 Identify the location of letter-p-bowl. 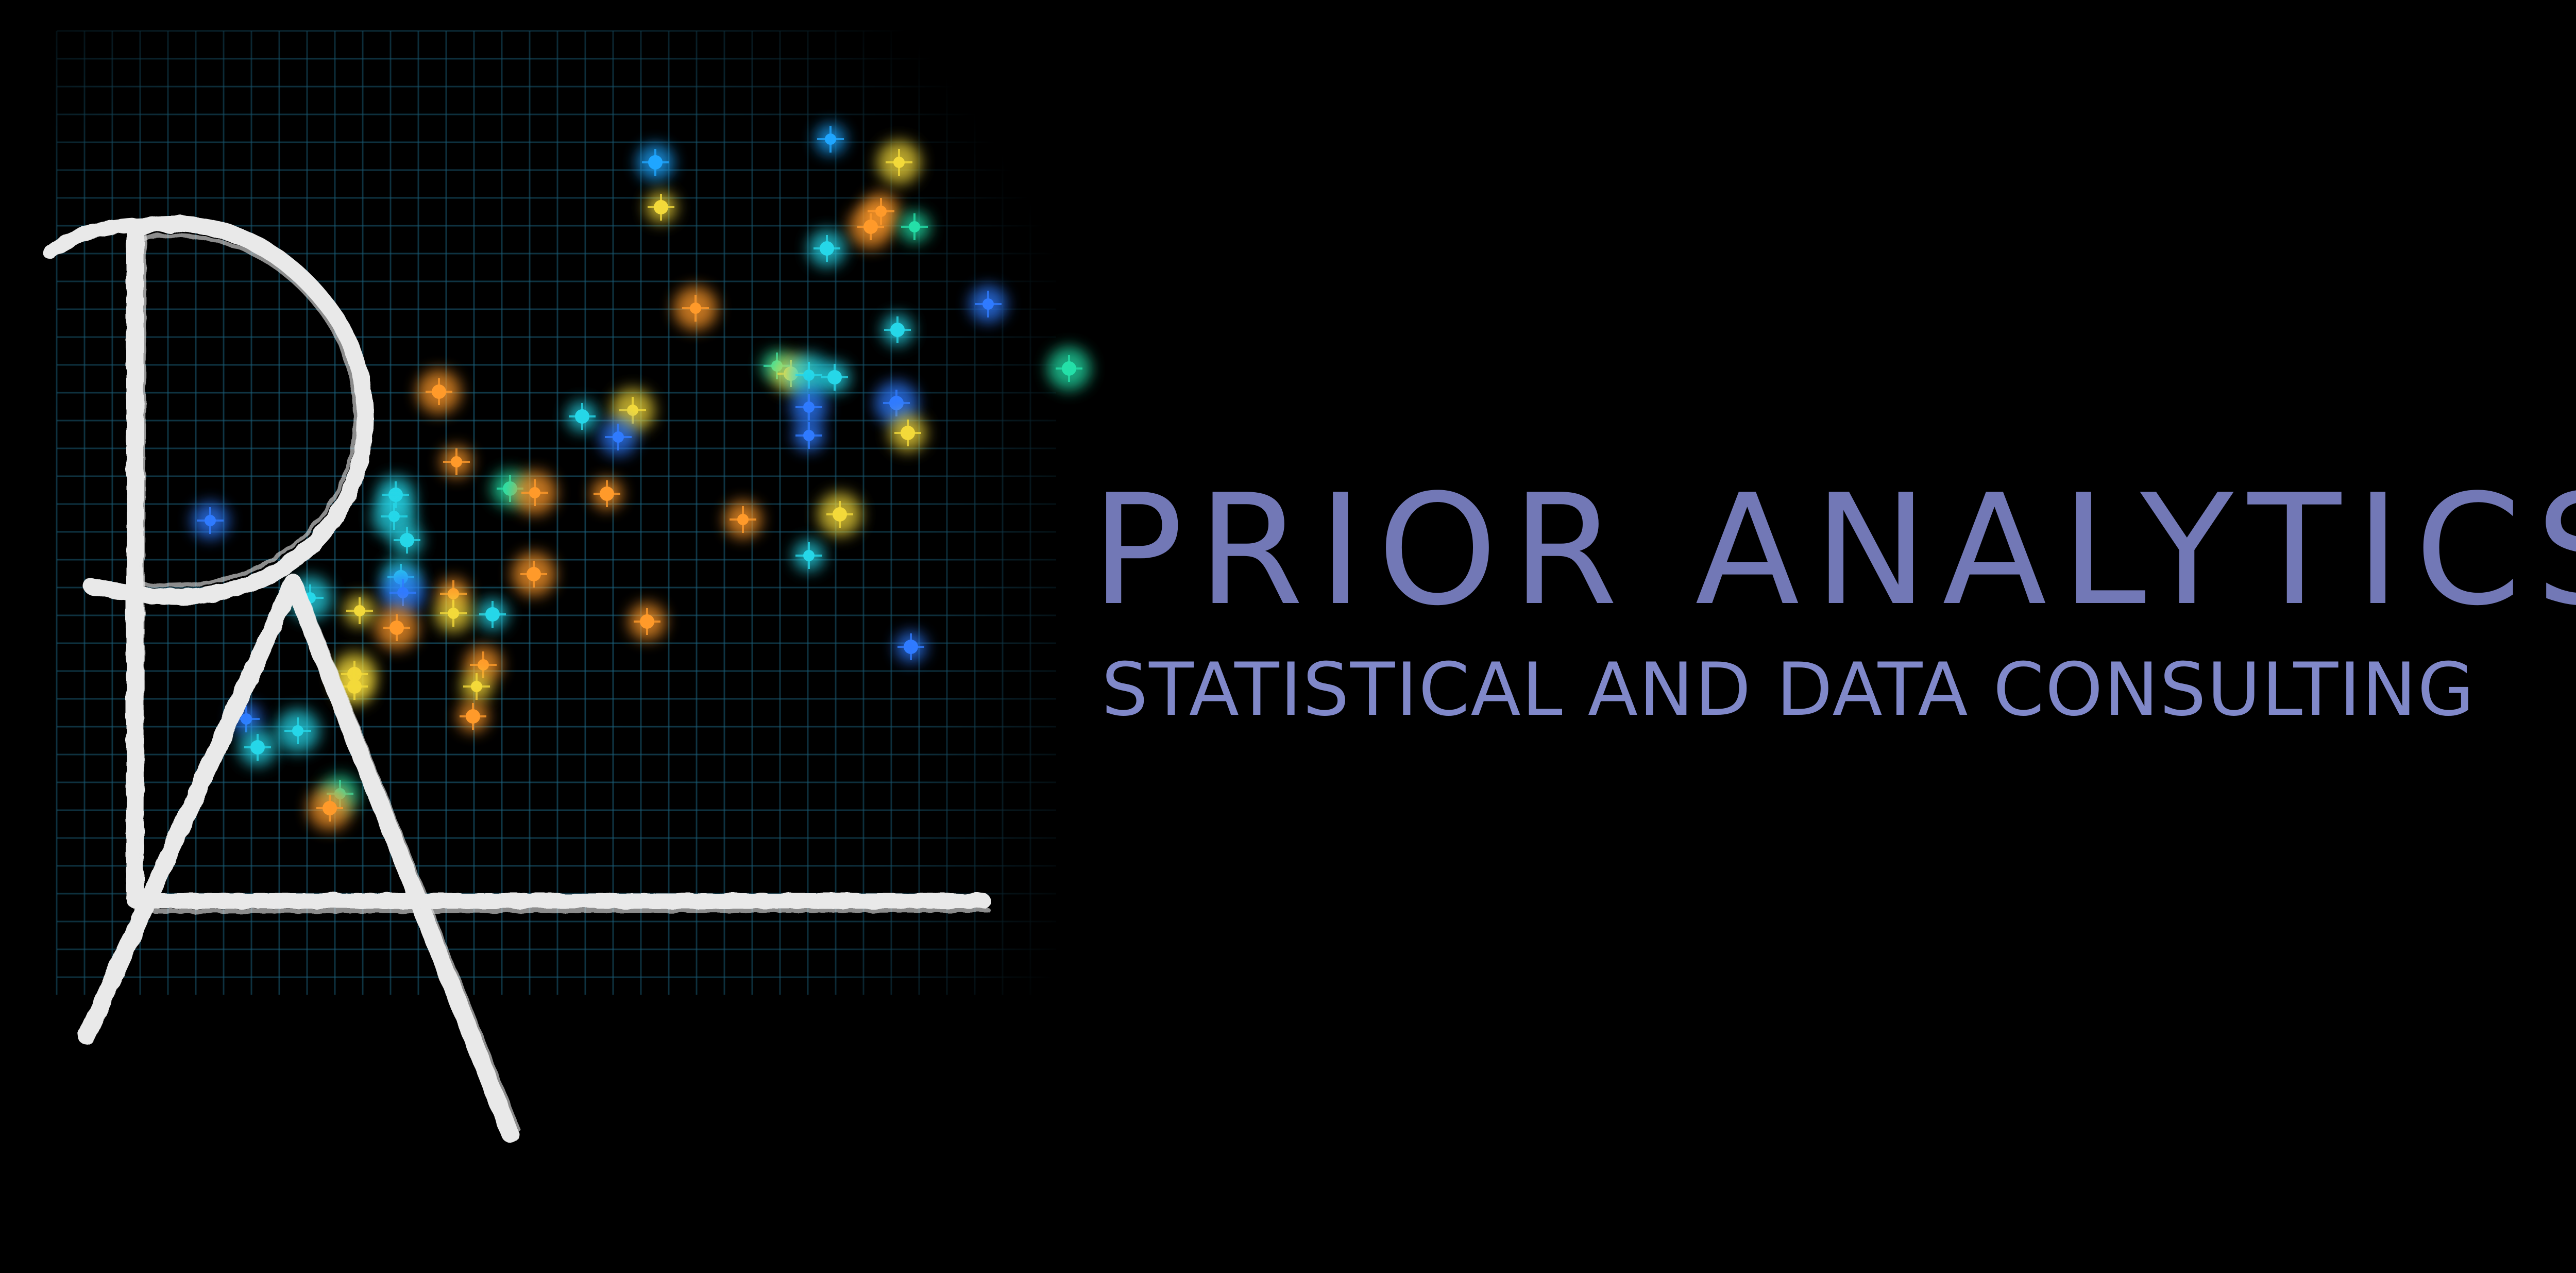
(228, 410).